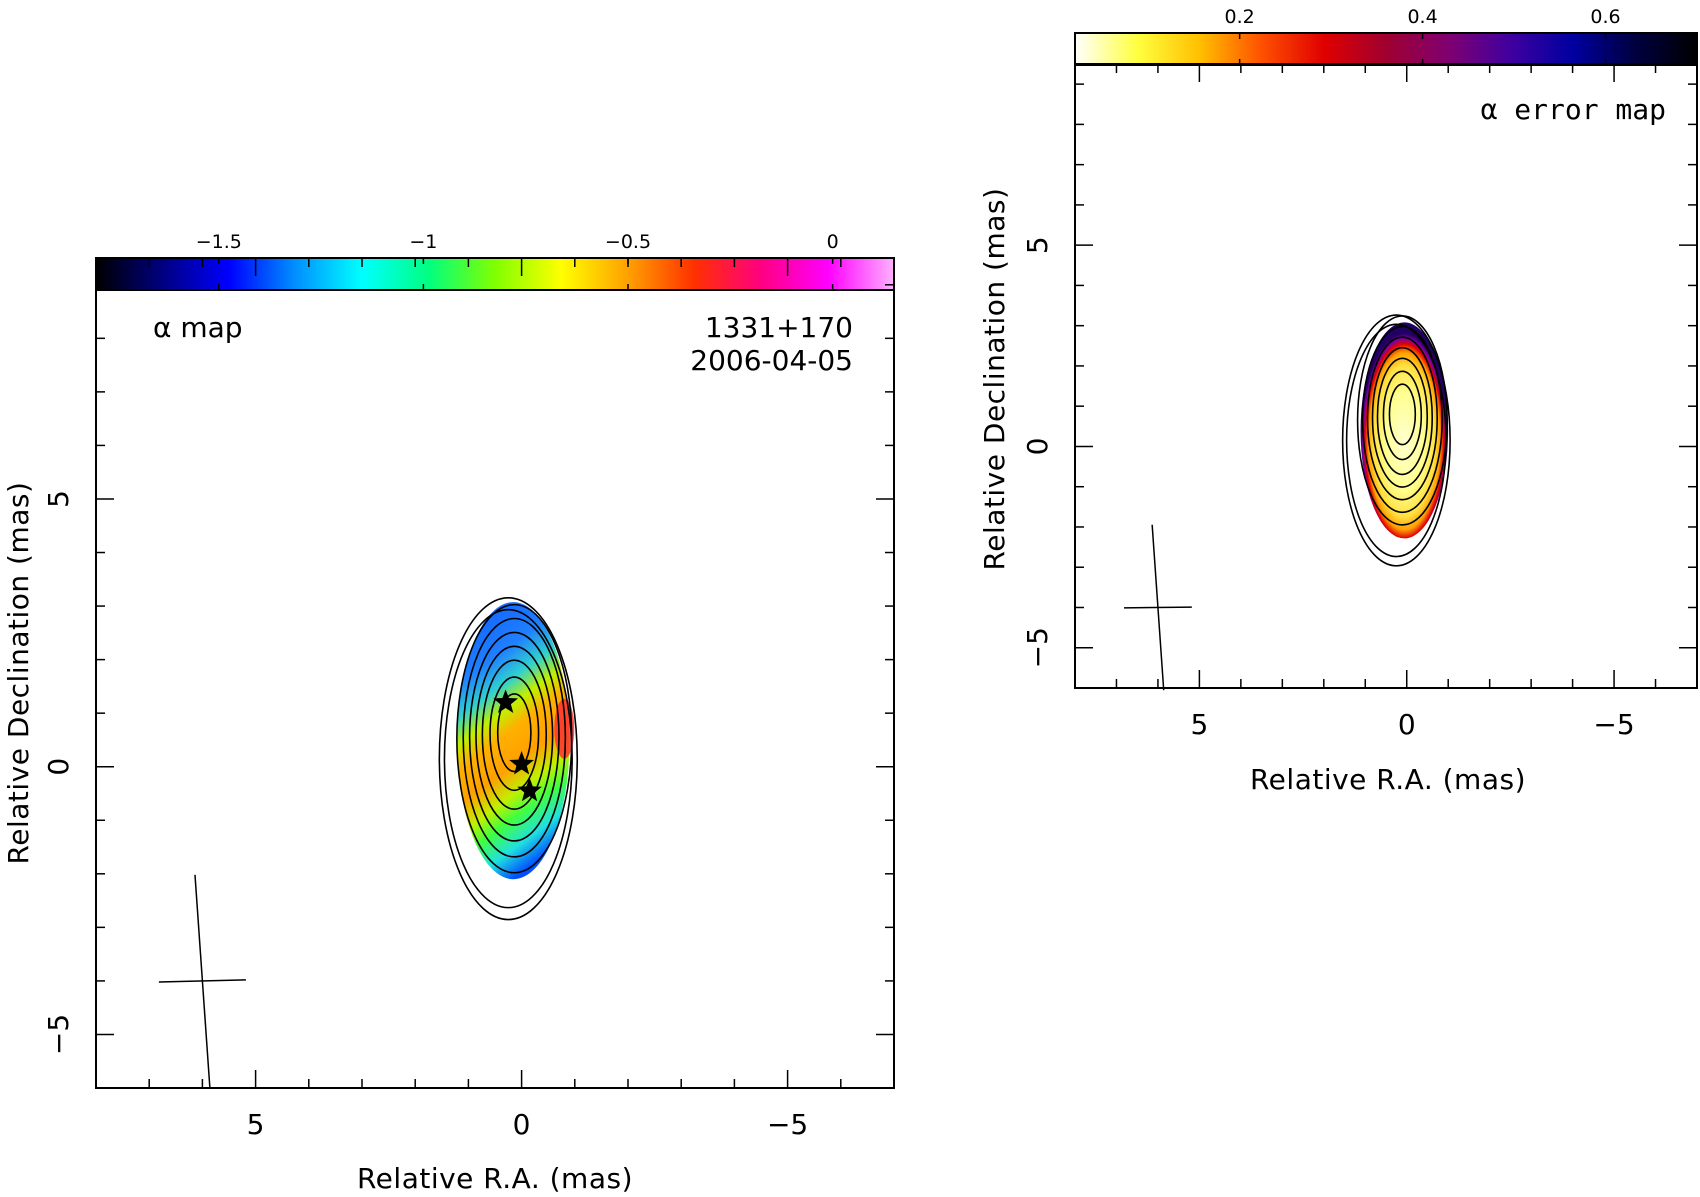 This screenshot has width=1700, height=1197. What do you see at coordinates (1240, 17) in the screenshot?
I see `colorbar-tick-label: 0.2` at bounding box center [1240, 17].